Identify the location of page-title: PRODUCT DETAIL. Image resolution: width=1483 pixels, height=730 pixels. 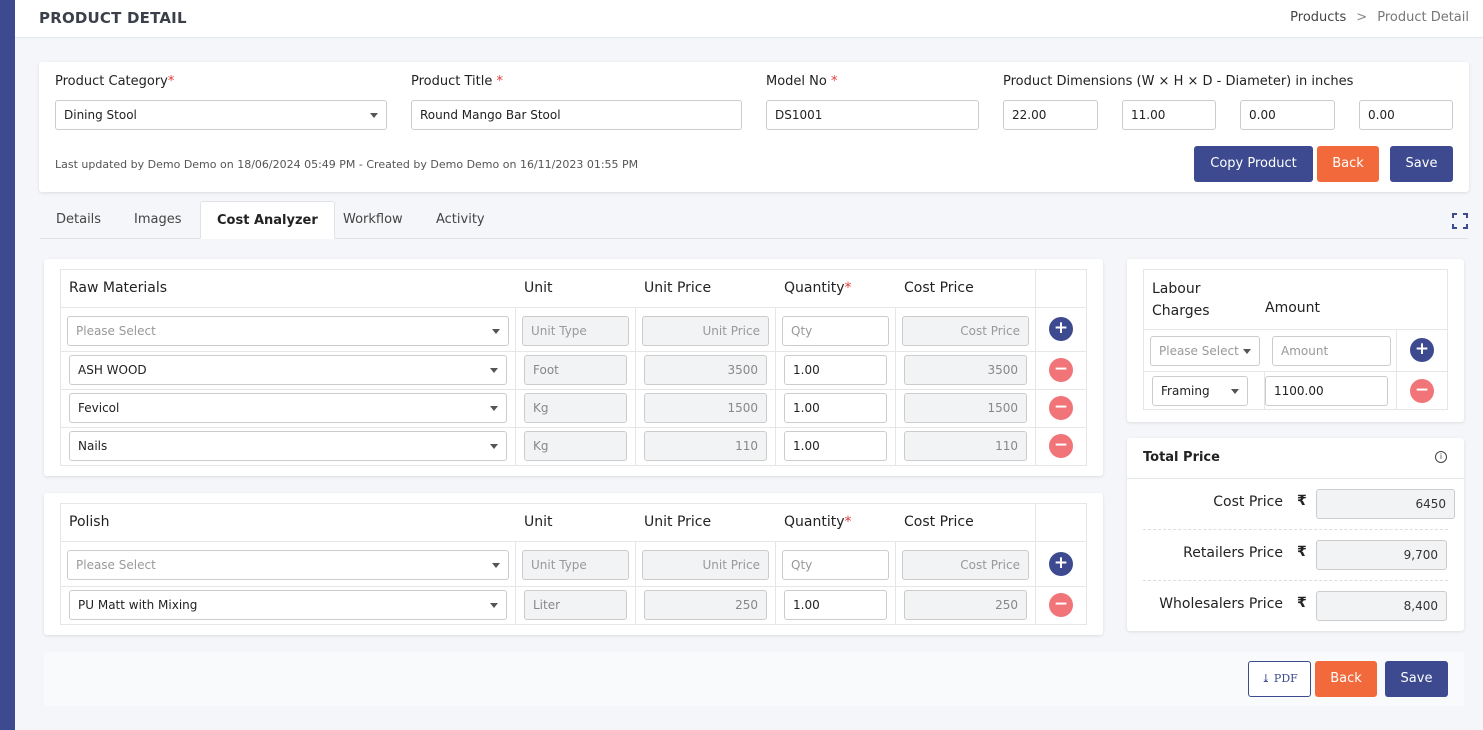
(113, 18).